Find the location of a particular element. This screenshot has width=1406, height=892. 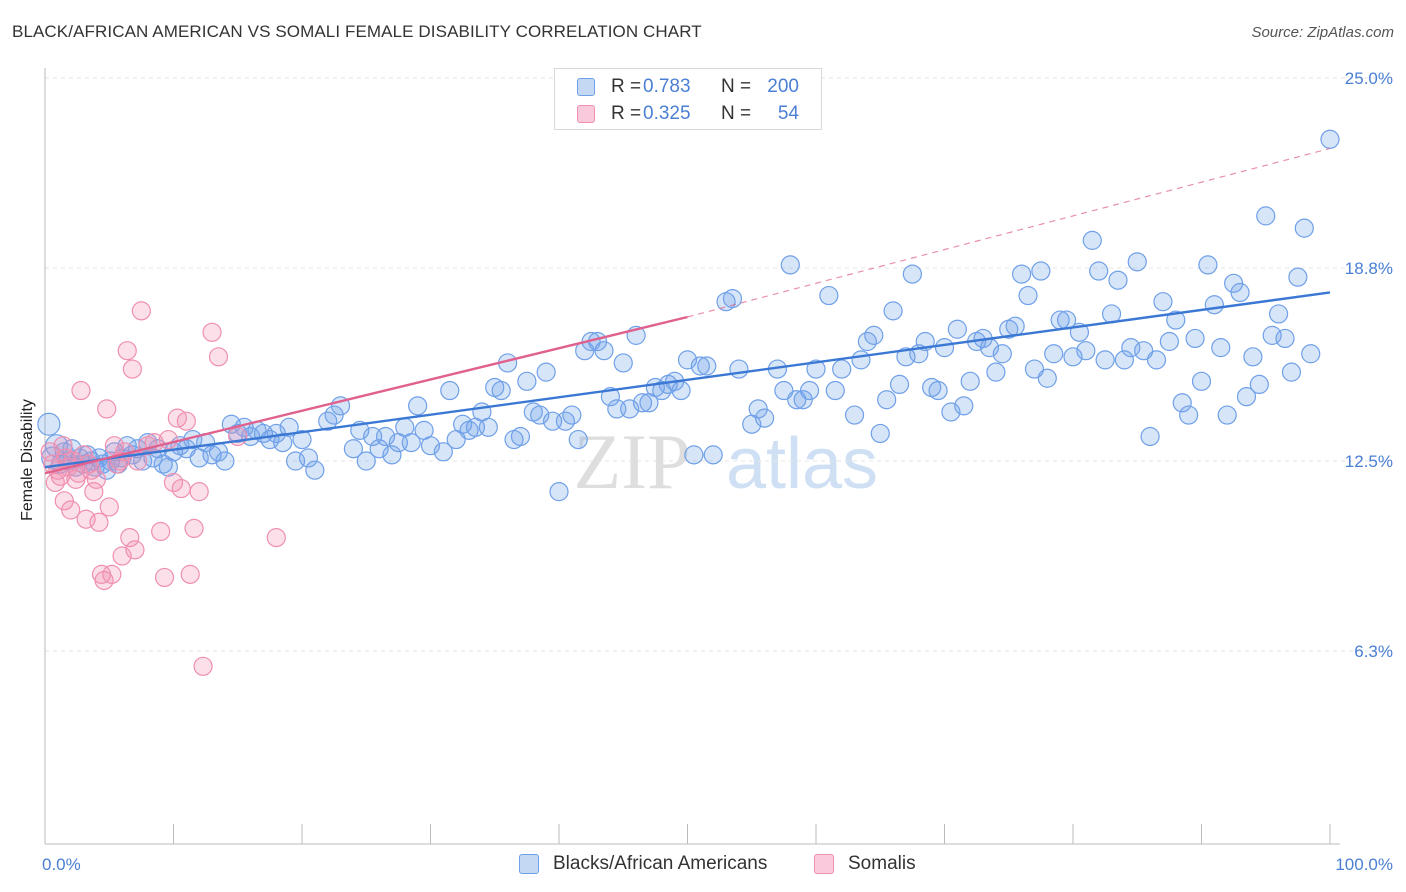

series-legend: Blacks/African Americans Somalis is located at coordinates (703, 865).